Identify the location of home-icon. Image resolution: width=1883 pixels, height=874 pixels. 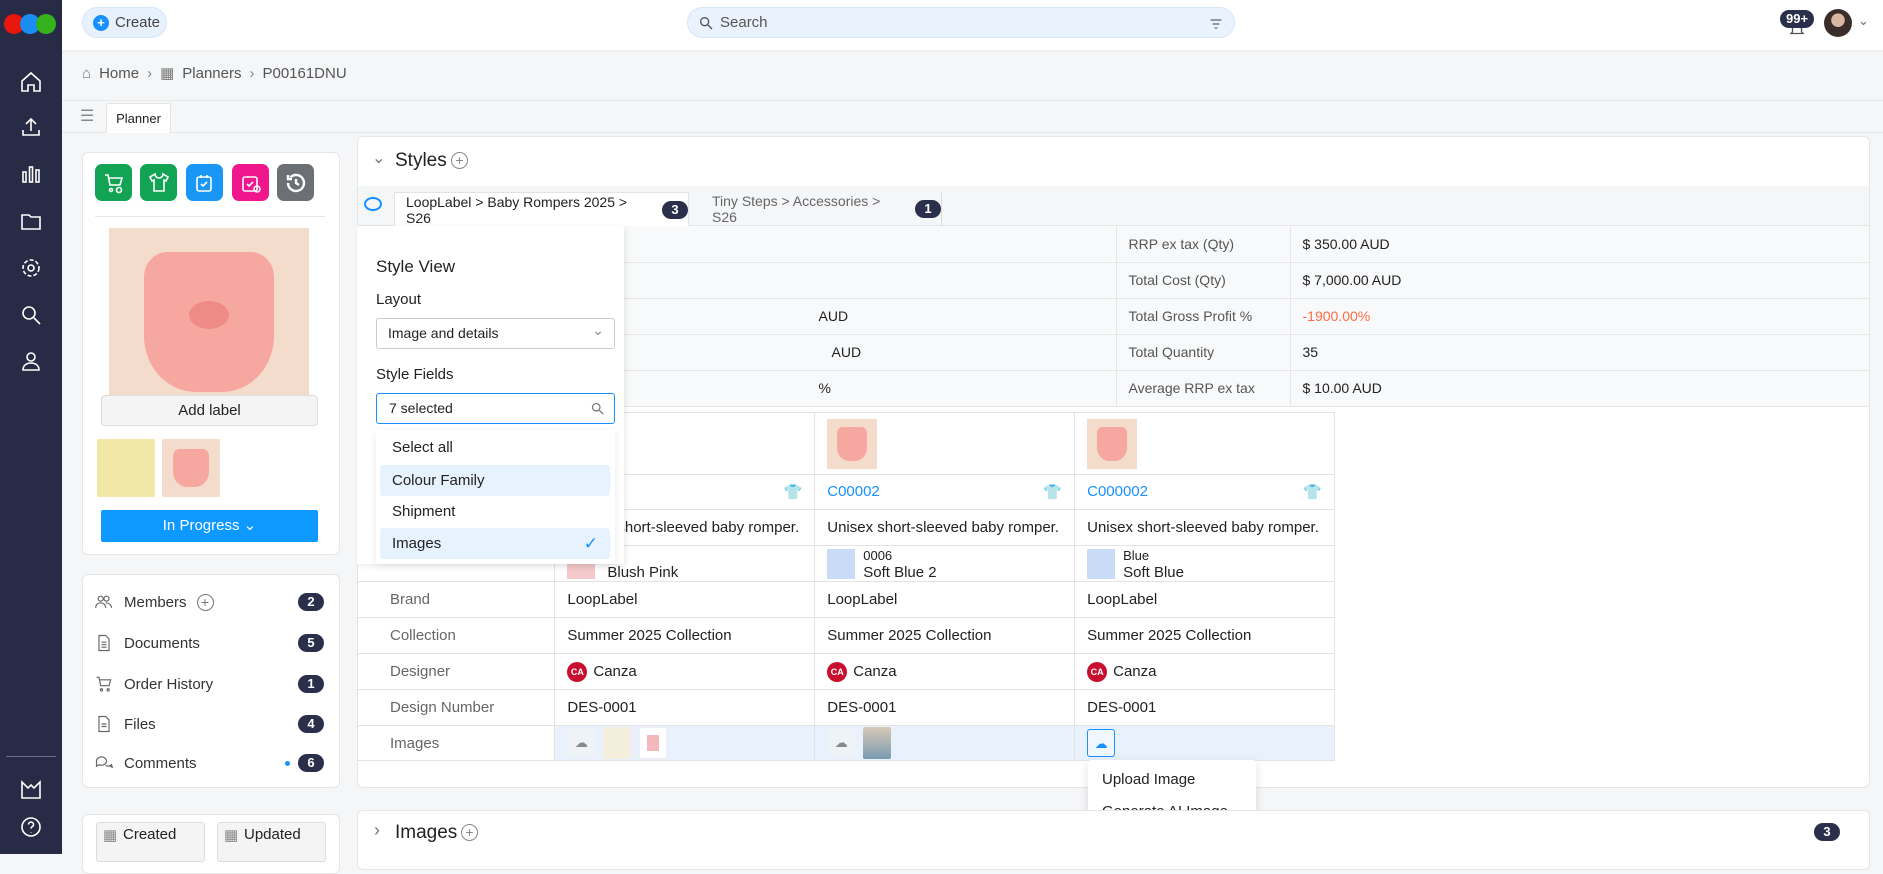
(31, 82).